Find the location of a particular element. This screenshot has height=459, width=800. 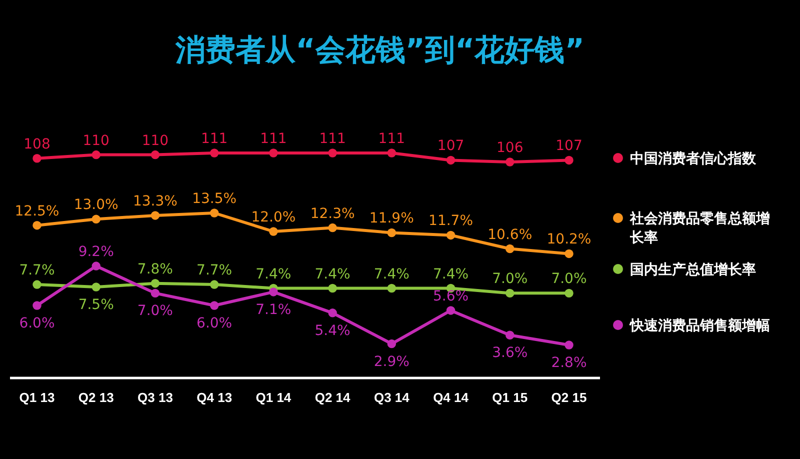

data-label: 5.4% is located at coordinates (332, 330).